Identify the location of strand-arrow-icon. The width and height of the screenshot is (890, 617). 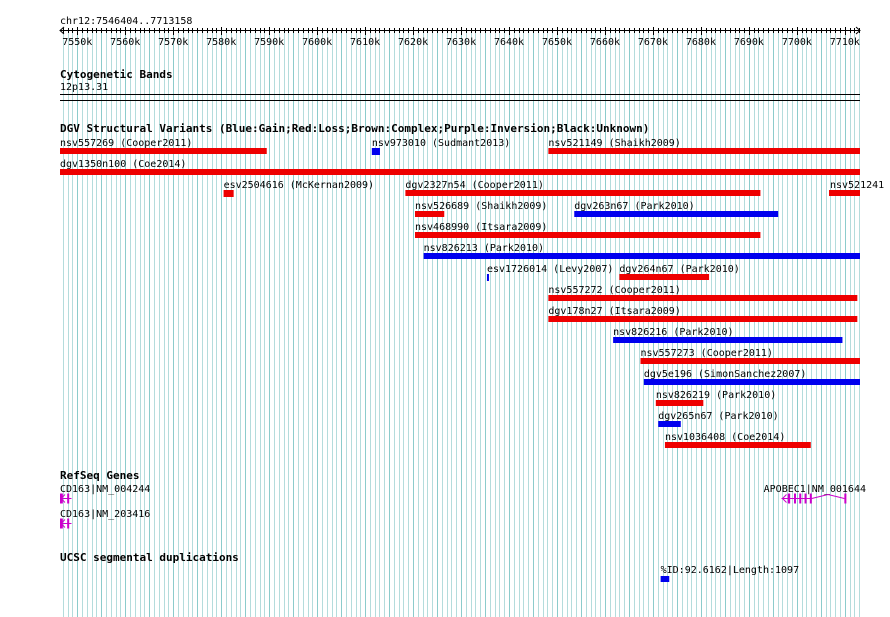
(784, 498).